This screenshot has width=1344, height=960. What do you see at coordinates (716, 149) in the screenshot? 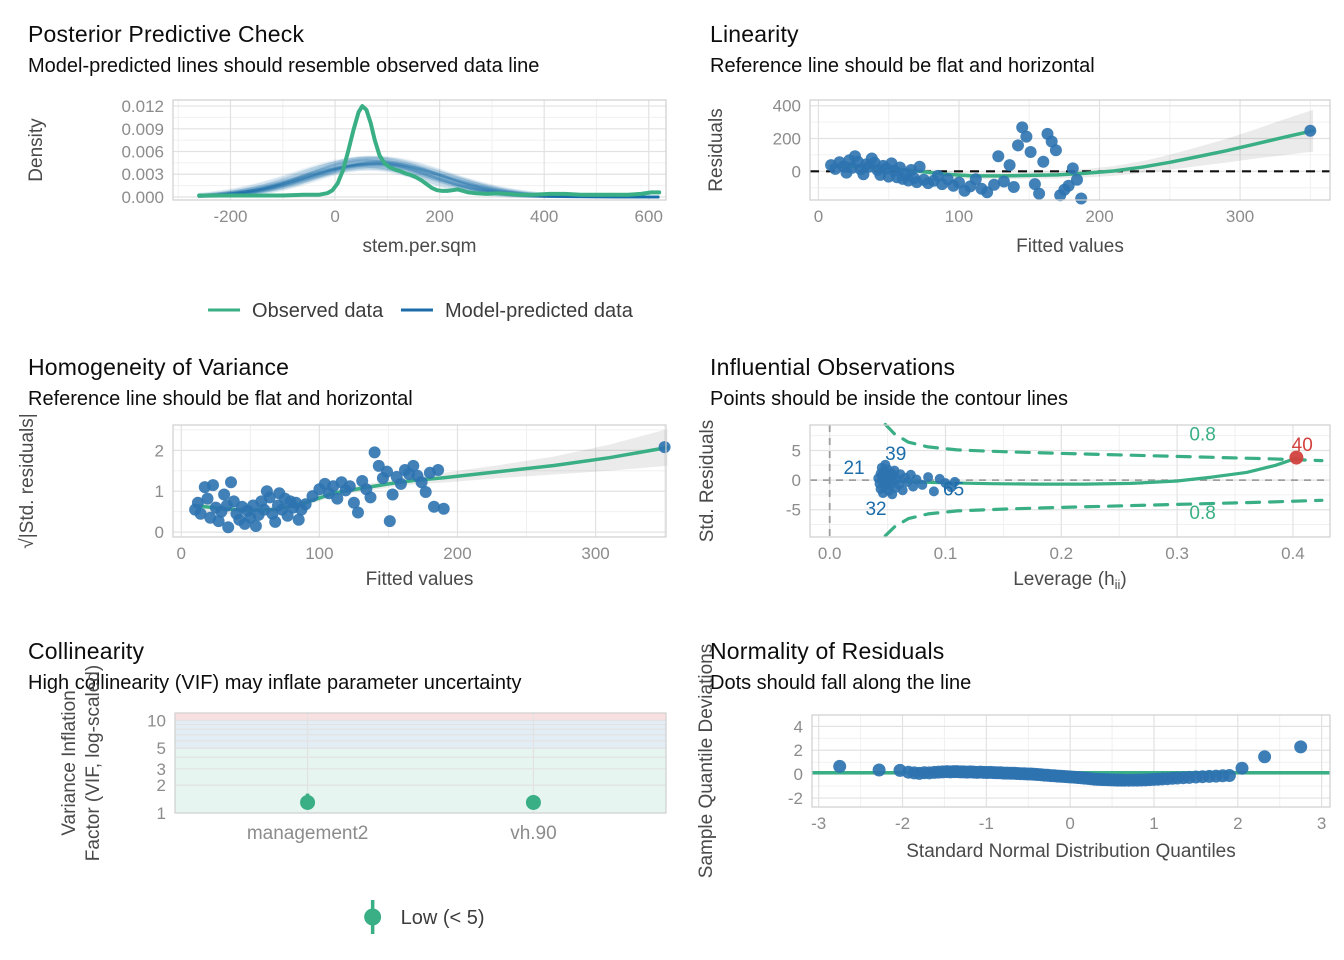
I see `svg-text: Residuals` at bounding box center [716, 149].